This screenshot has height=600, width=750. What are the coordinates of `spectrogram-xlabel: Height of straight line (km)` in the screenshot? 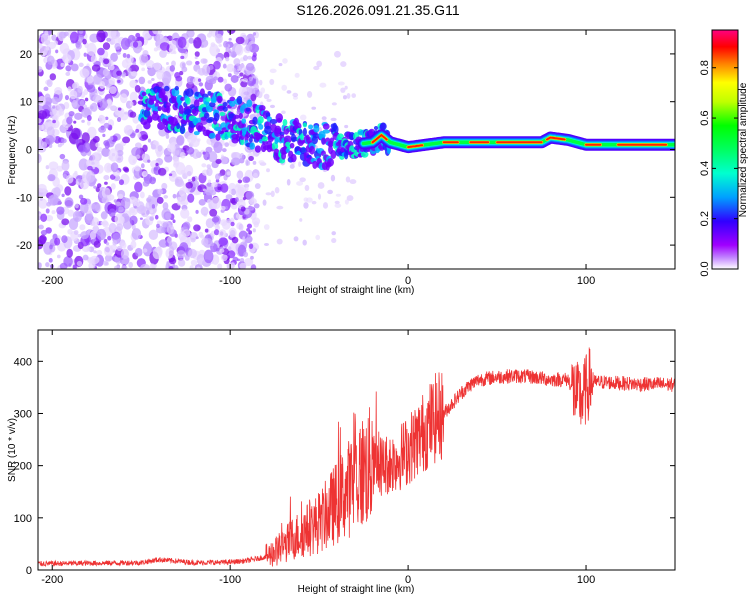 It's located at (356, 290).